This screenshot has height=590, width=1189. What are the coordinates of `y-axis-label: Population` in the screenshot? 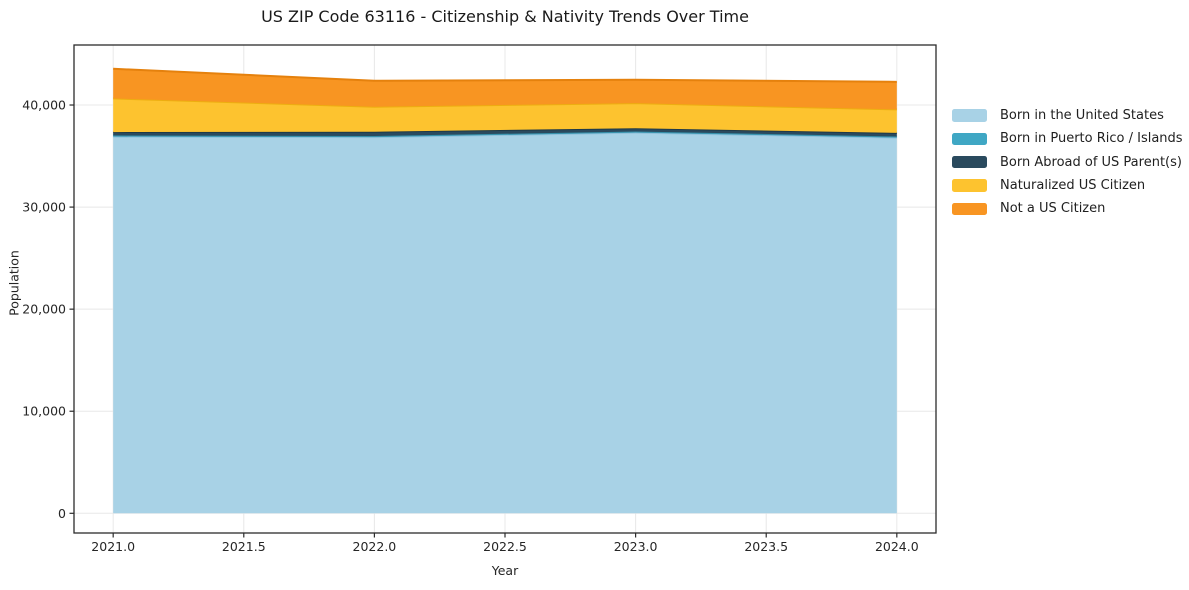 It's located at (14, 283).